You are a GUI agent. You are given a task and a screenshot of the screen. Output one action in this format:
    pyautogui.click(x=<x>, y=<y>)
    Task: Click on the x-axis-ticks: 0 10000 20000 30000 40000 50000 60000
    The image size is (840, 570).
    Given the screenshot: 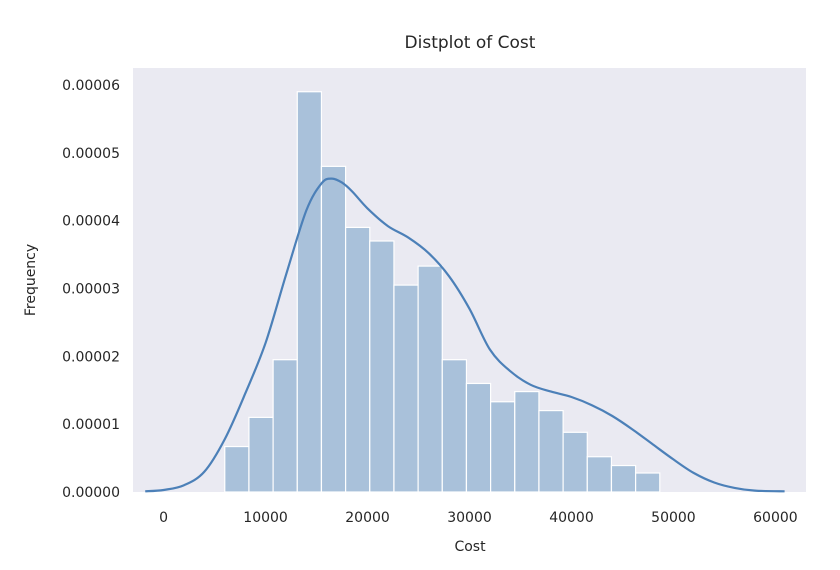 What is the action you would take?
    pyautogui.click(x=478, y=518)
    